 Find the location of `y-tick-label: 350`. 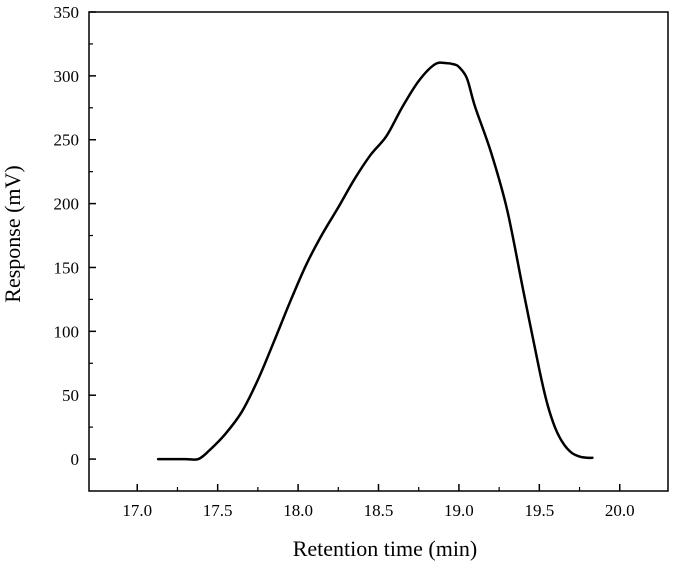

y-tick-label: 350 is located at coordinates (67, 12).